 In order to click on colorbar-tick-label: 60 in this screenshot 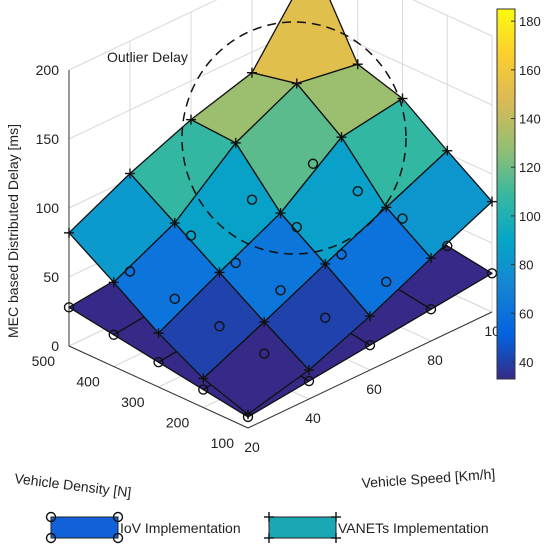, I will do `click(526, 313)`.